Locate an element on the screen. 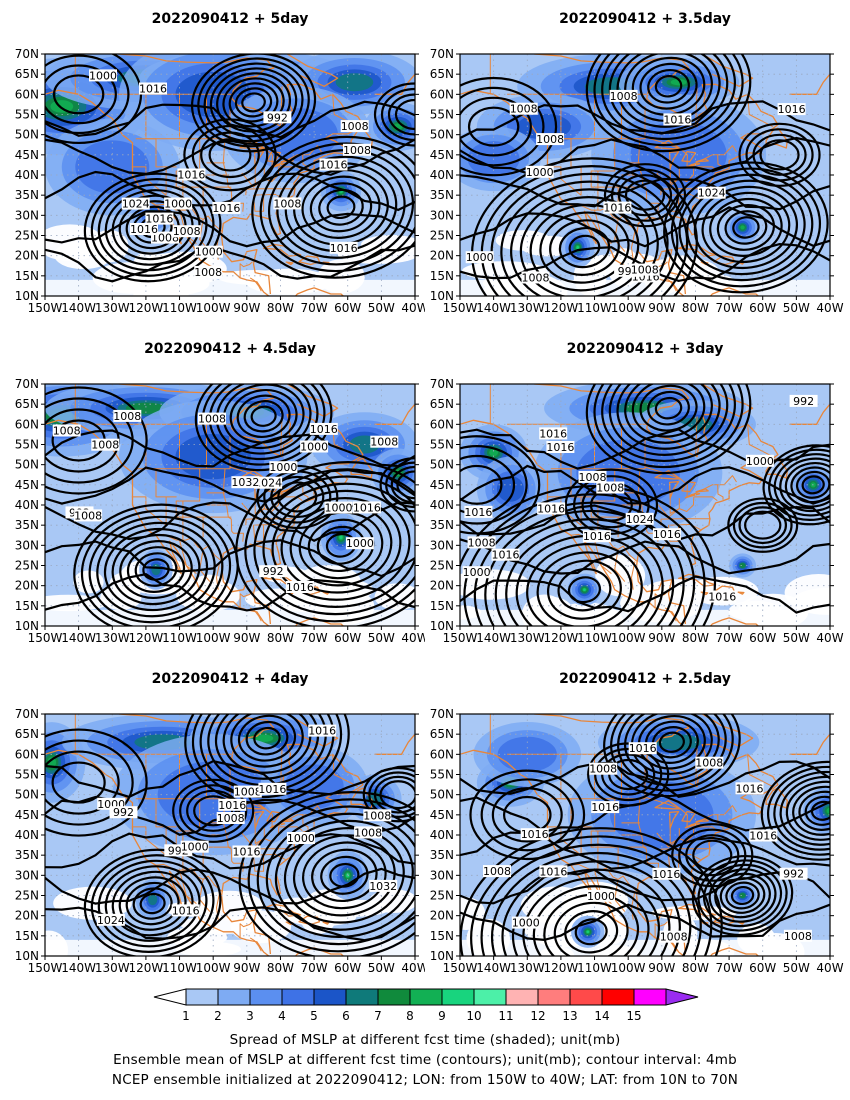 The image size is (850, 1100). lat-tick-label: 25N is located at coordinates (27, 566).